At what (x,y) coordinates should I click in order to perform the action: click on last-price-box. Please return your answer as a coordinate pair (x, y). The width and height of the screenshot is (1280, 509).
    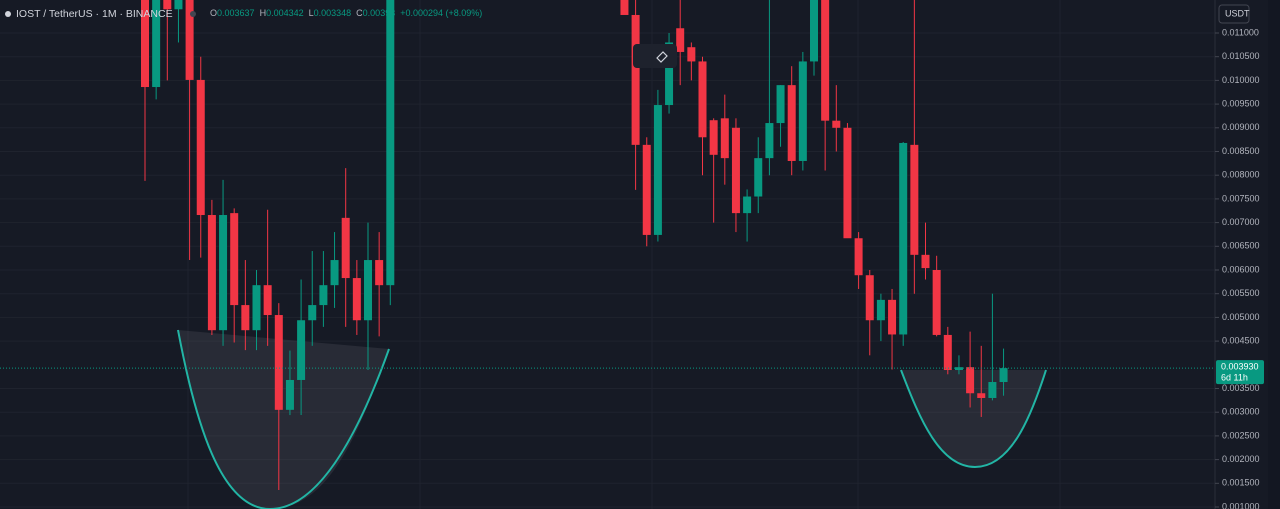
    Looking at the image, I should click on (1240, 372).